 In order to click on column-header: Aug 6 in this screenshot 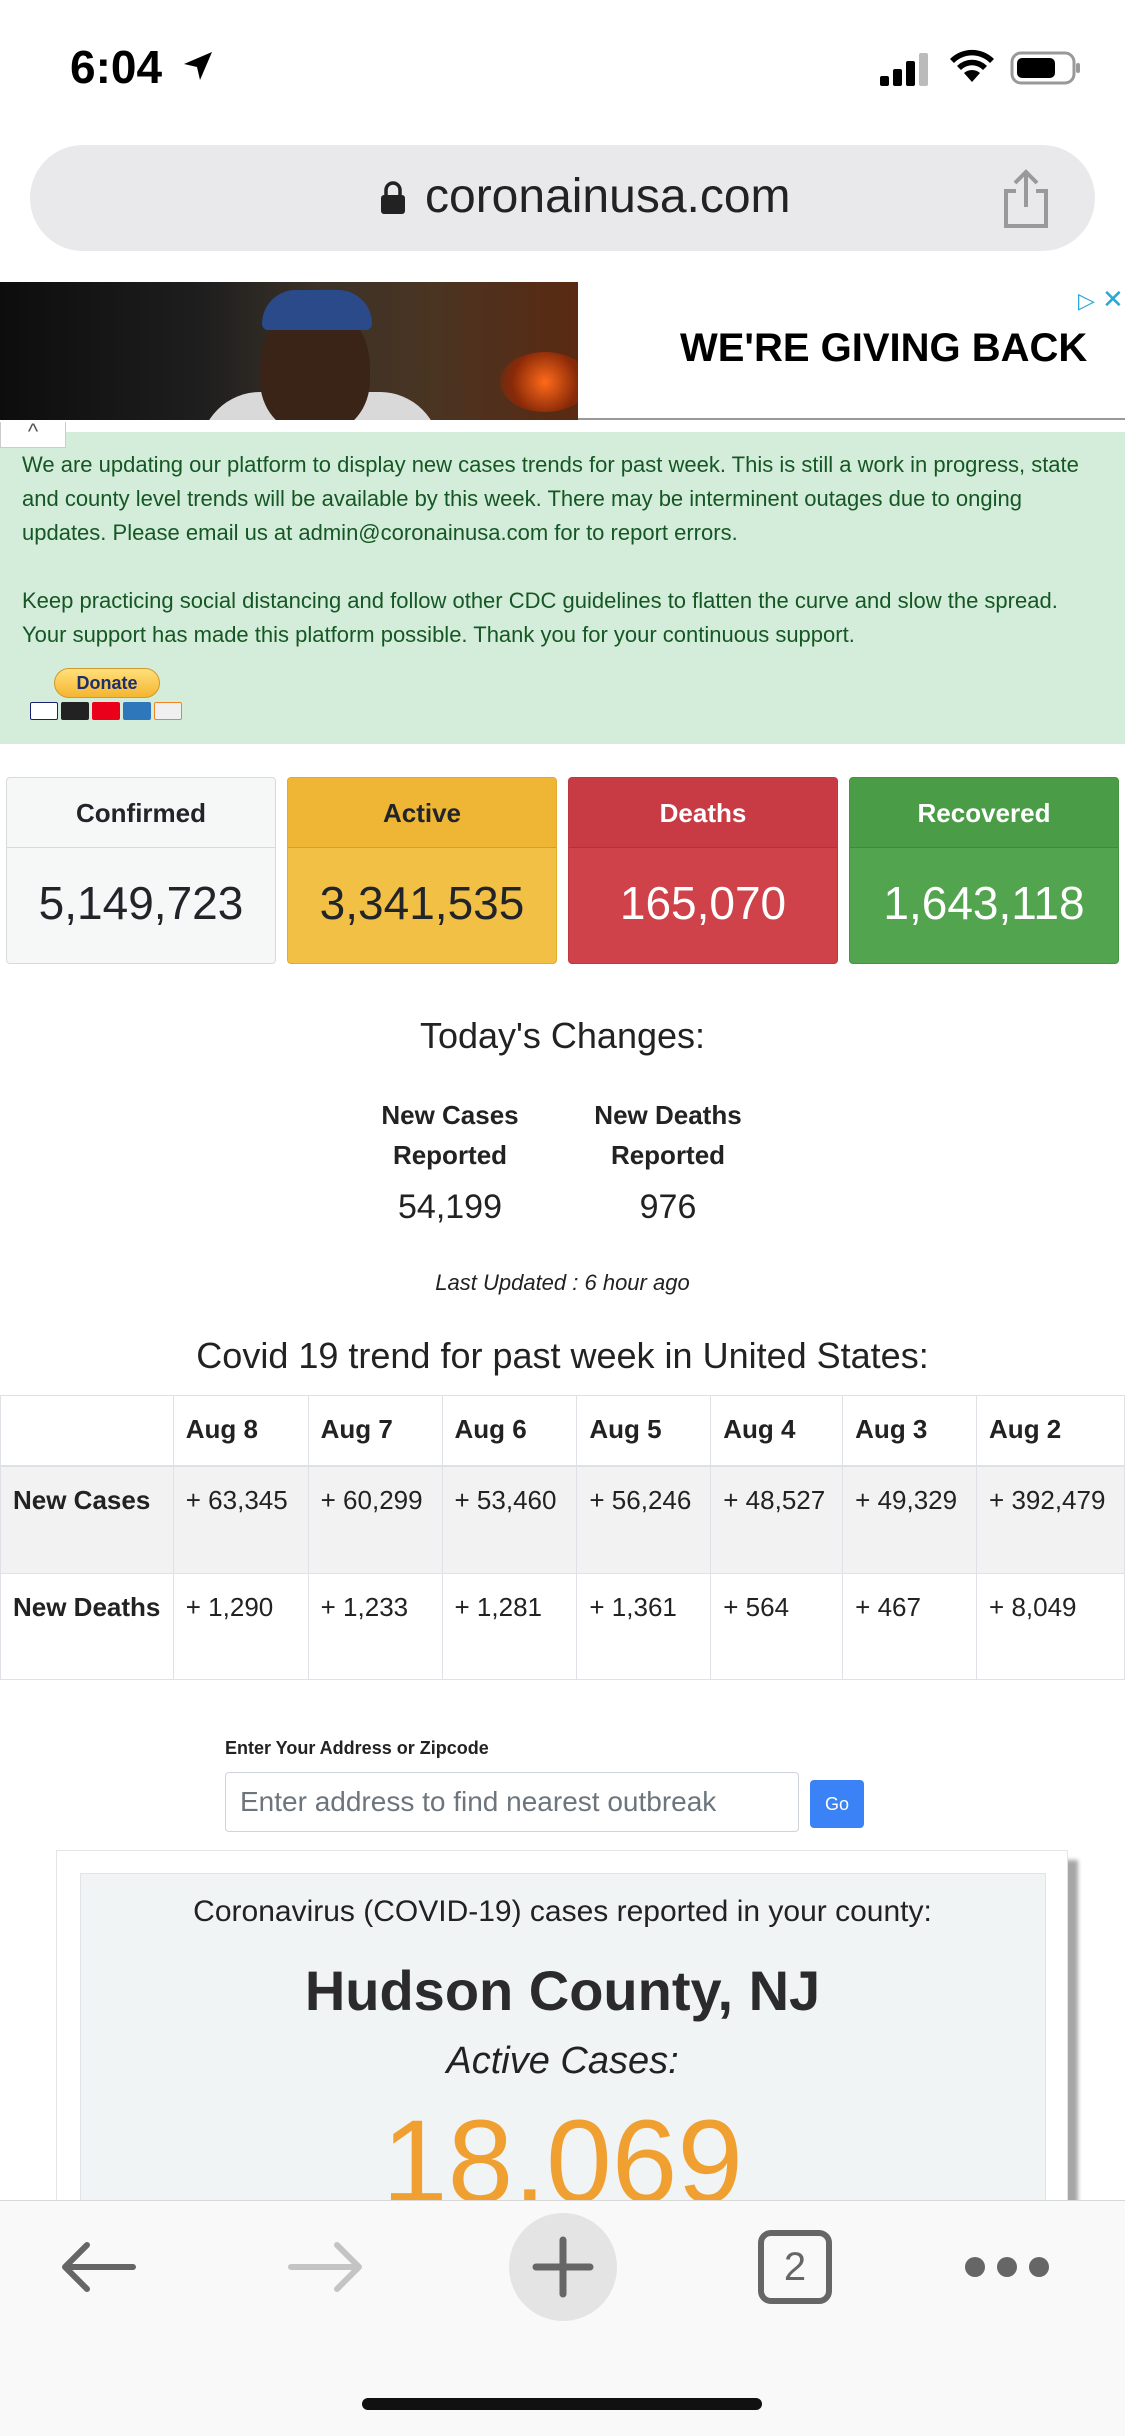, I will do `click(509, 1431)`.